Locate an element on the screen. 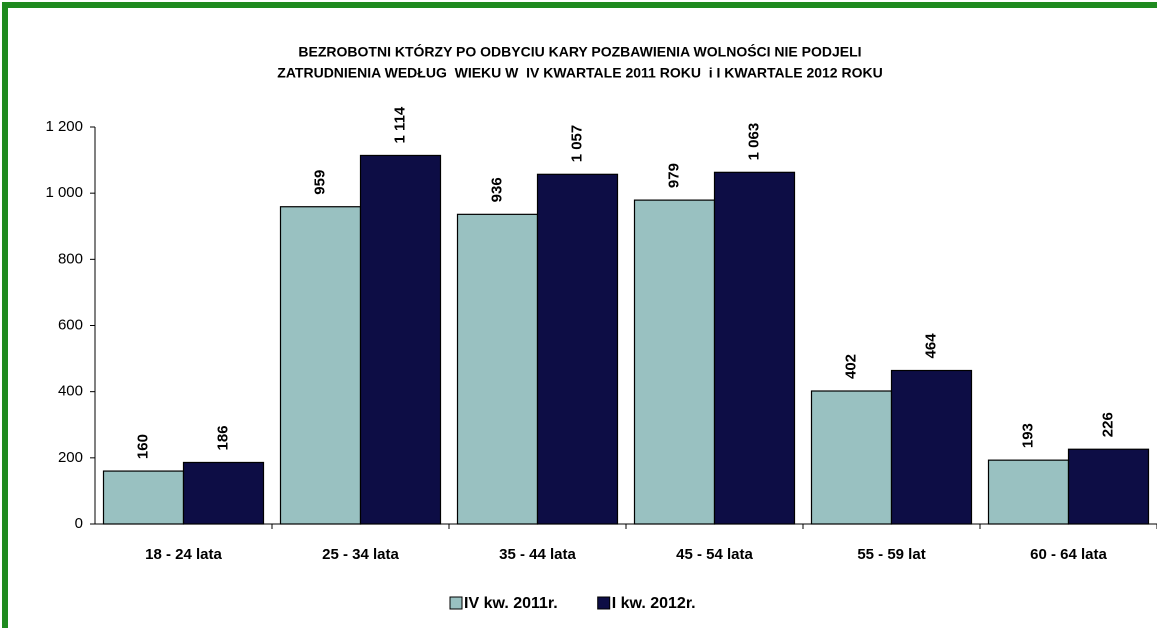  data-label: 402 is located at coordinates (850, 366).